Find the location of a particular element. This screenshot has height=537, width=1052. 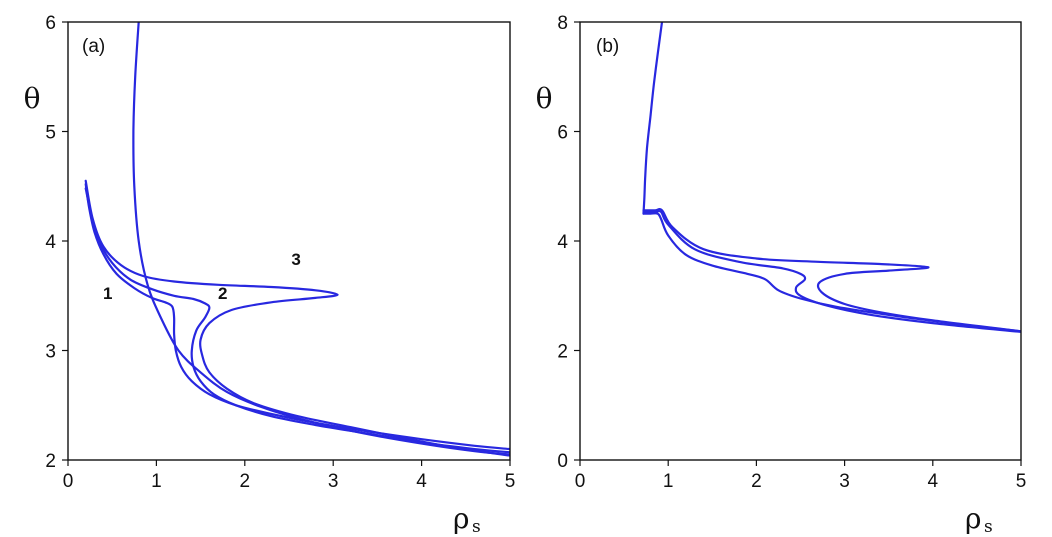

curve-label-1: 1 is located at coordinates (107, 293).